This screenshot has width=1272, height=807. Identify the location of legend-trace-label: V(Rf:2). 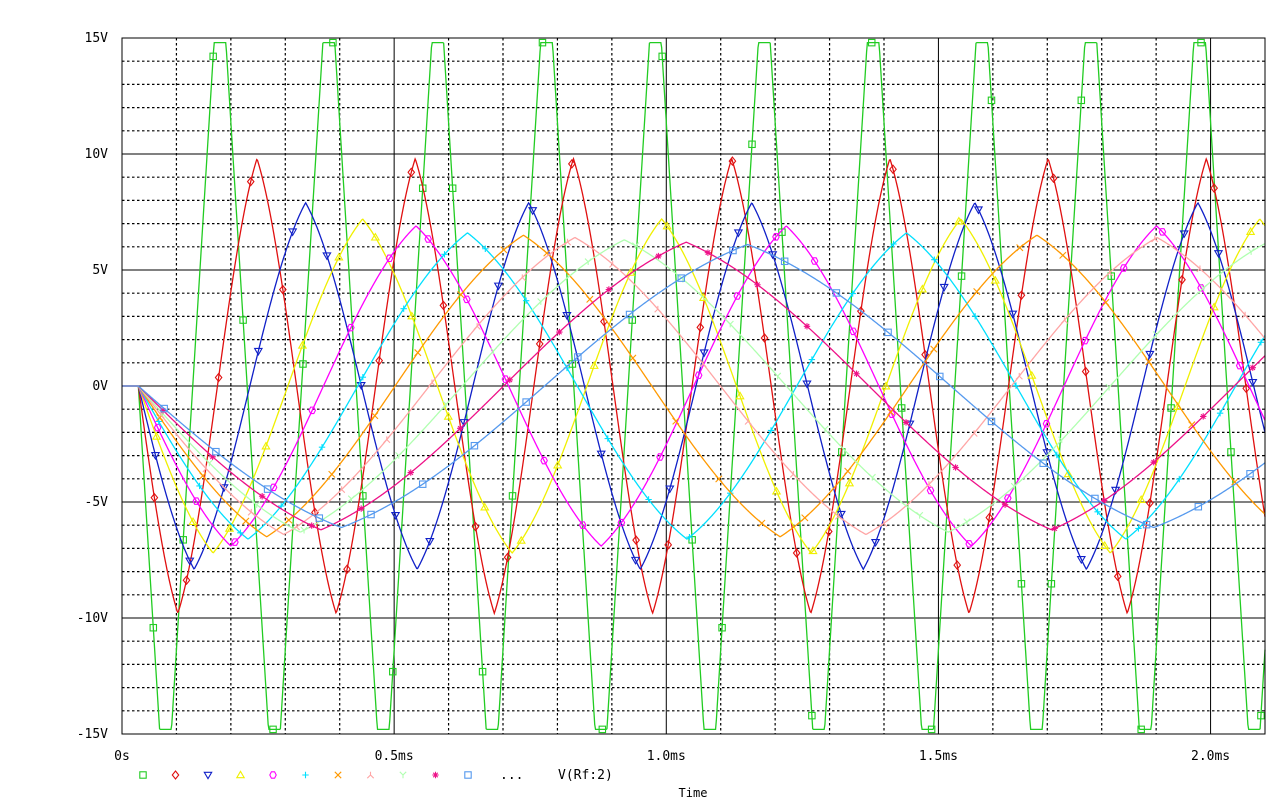
(585, 775).